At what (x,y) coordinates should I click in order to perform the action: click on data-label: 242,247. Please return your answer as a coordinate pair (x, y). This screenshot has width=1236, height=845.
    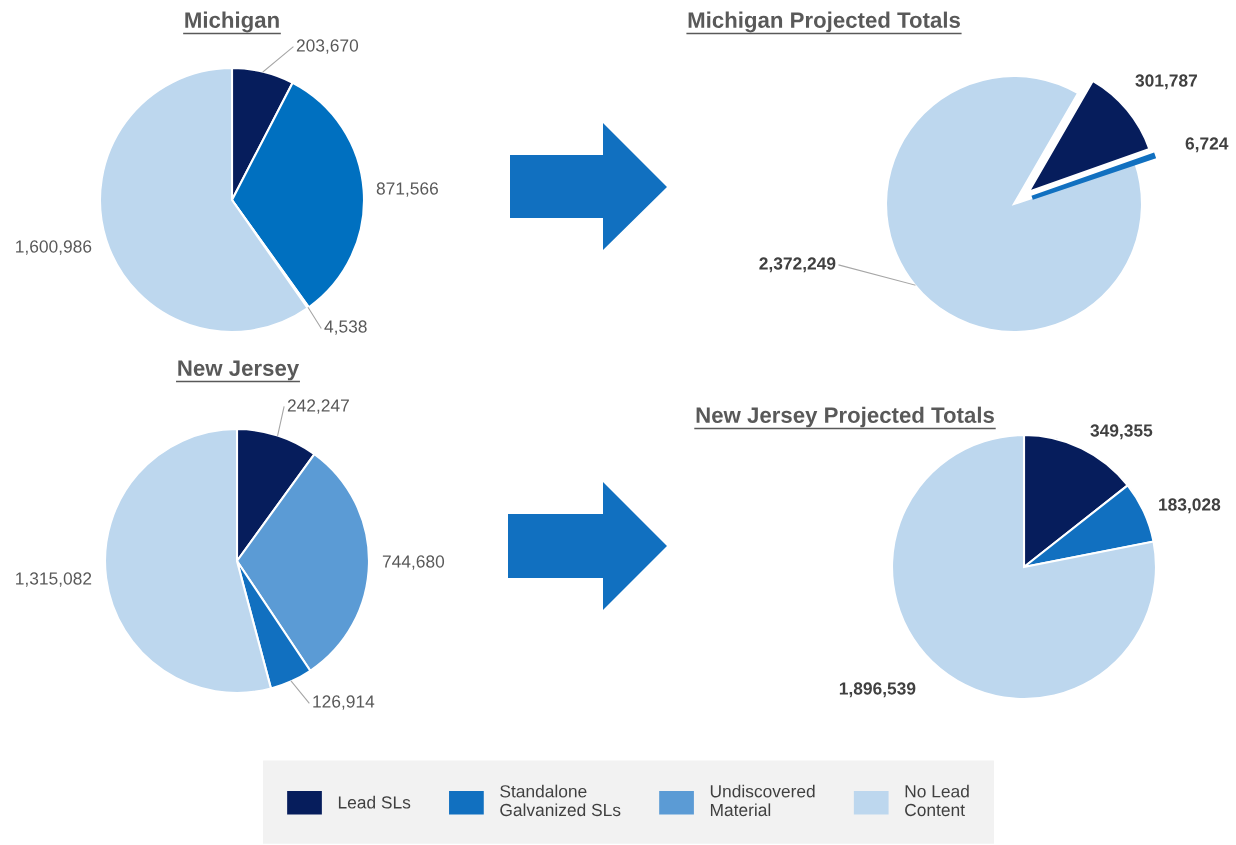
    Looking at the image, I should click on (318, 406).